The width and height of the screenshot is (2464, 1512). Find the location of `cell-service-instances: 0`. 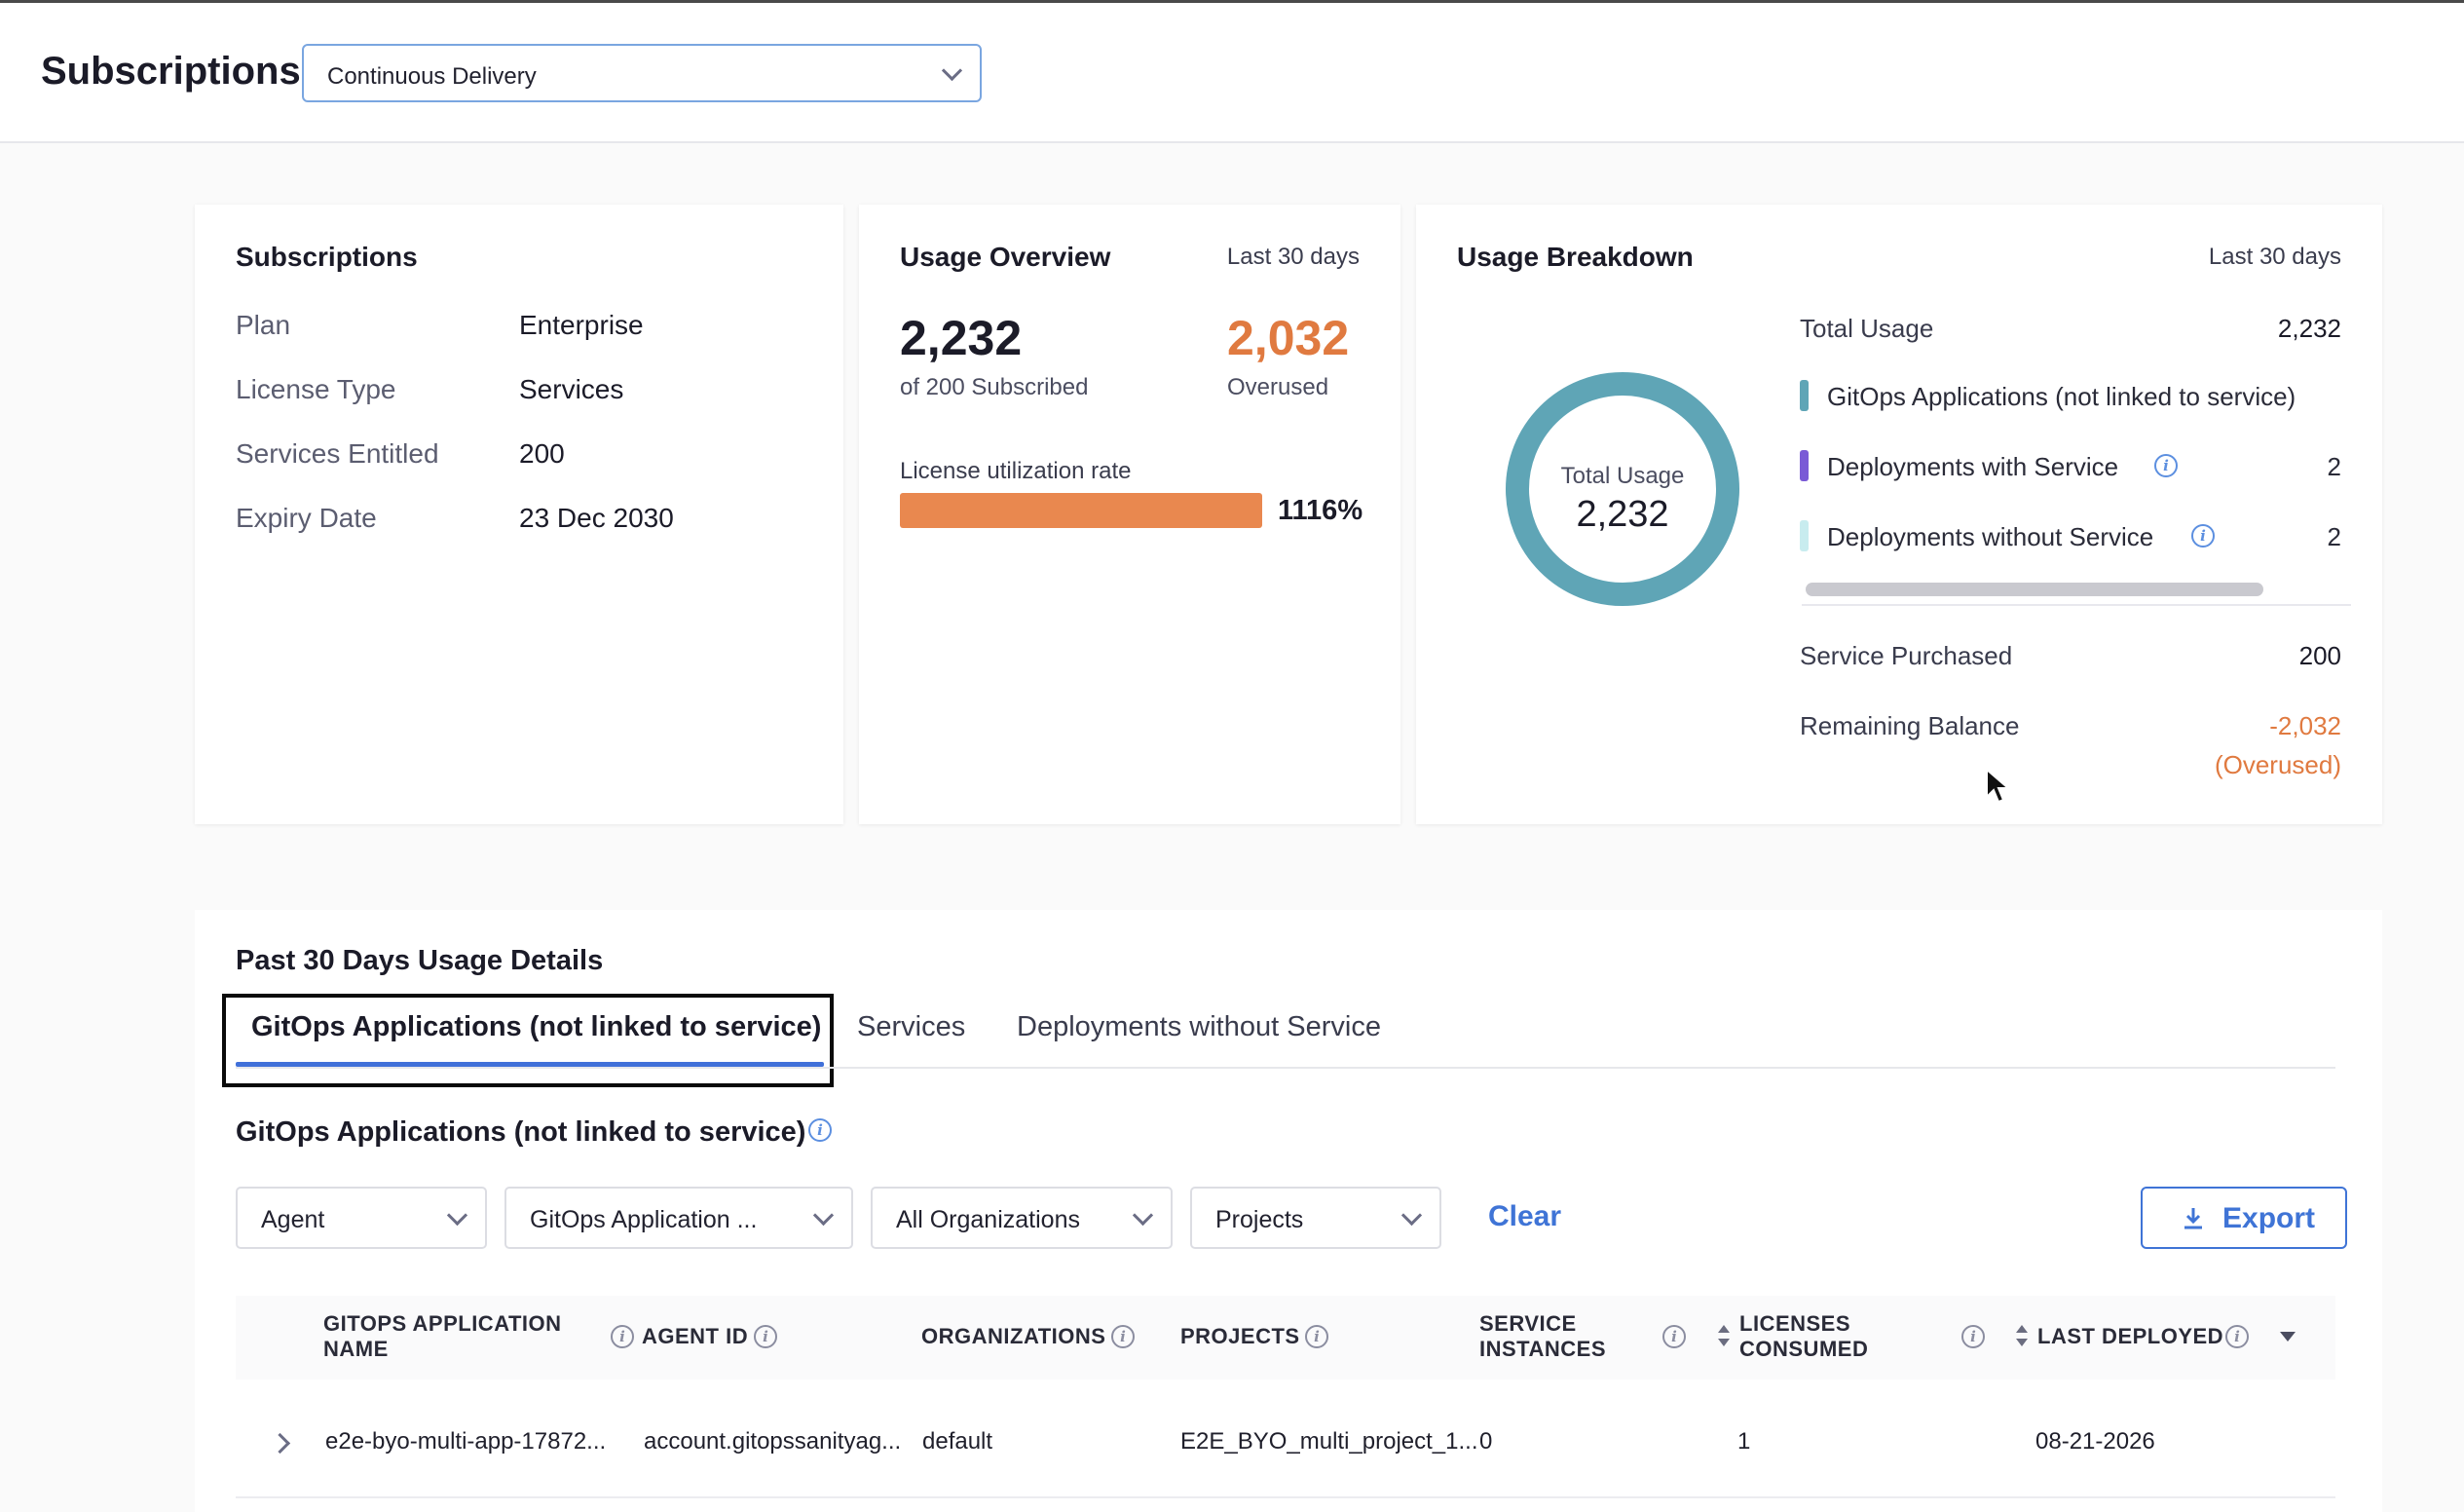

cell-service-instances: 0 is located at coordinates (1486, 1441).